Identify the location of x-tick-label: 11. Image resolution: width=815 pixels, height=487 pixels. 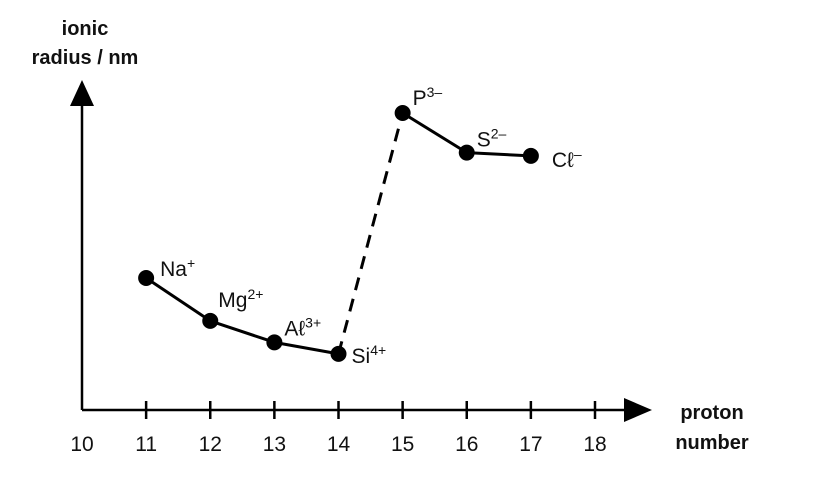
(146, 444).